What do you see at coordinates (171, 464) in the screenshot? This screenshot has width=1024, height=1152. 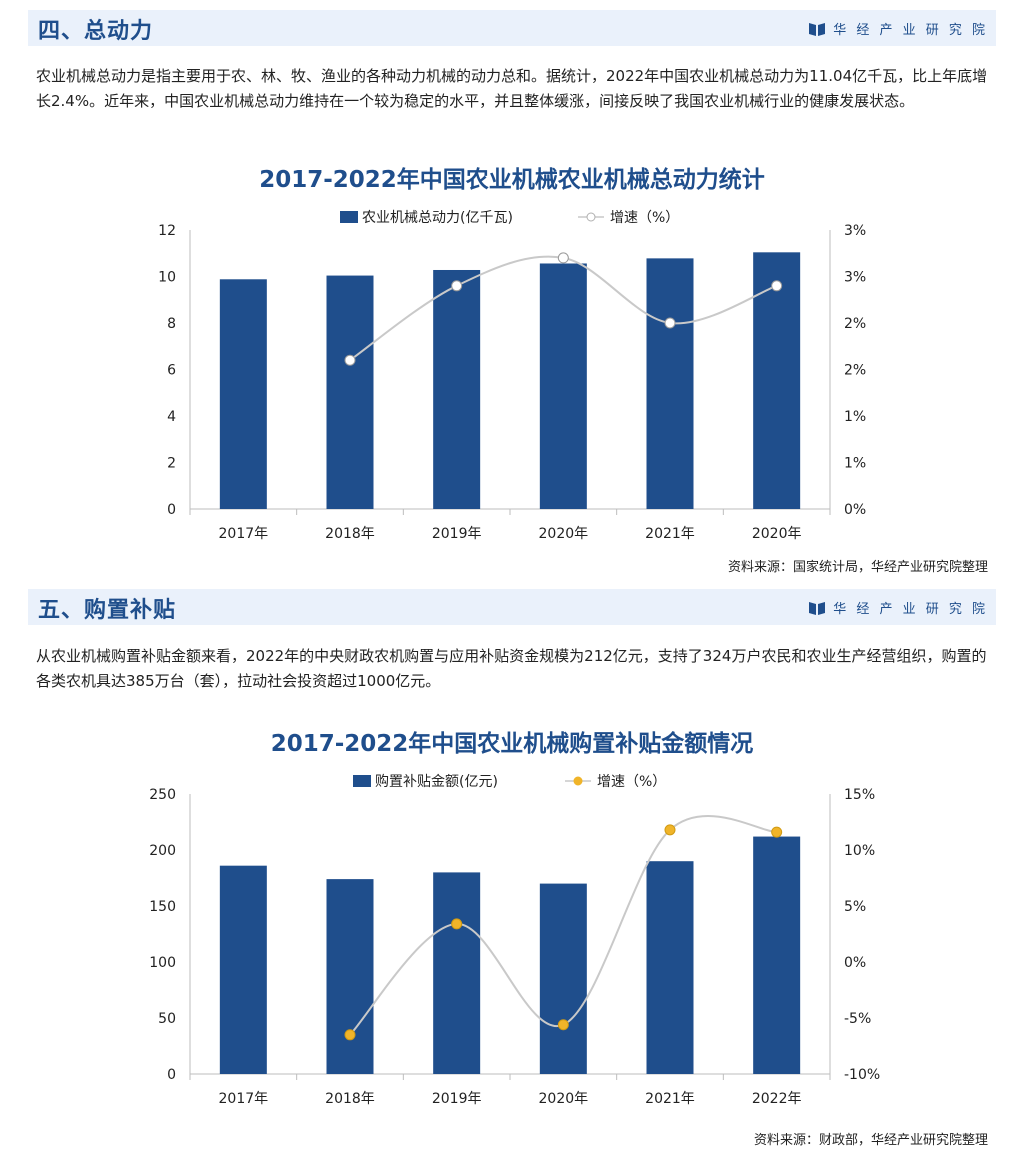 I see `y-tick-label-left: 2` at bounding box center [171, 464].